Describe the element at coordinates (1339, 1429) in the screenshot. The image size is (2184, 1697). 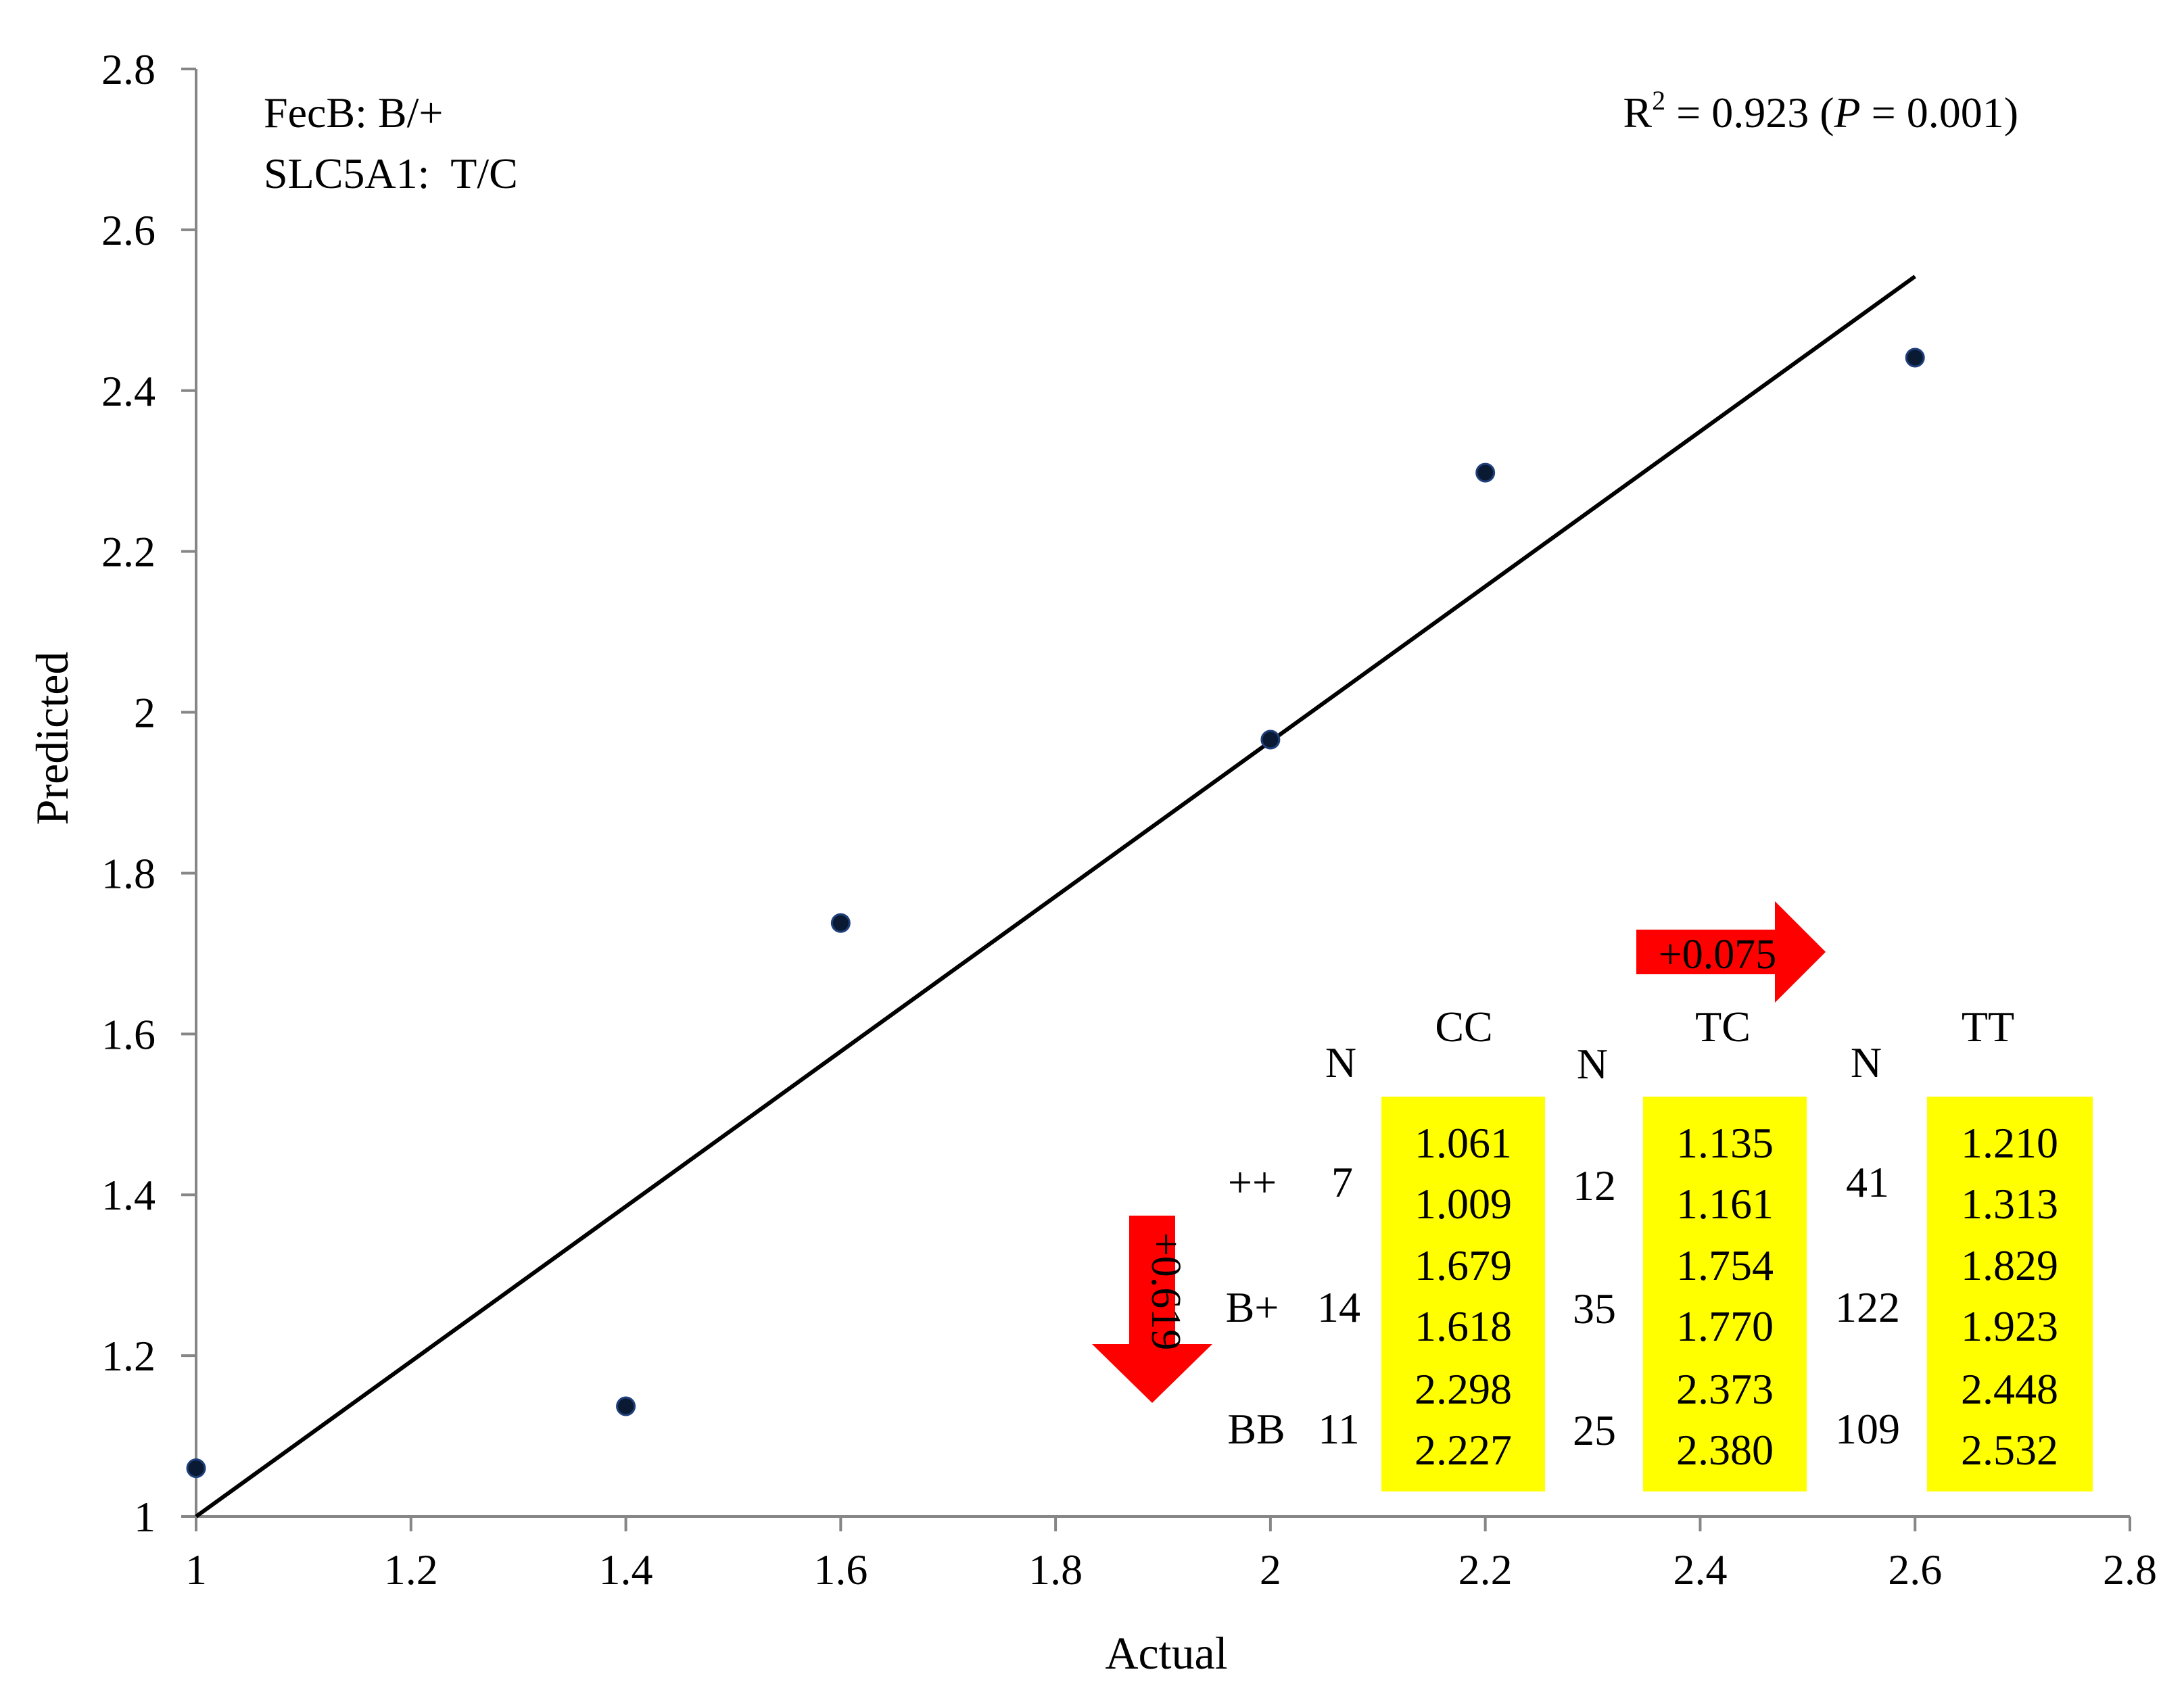
I see `n-bb-cc: 11` at that location.